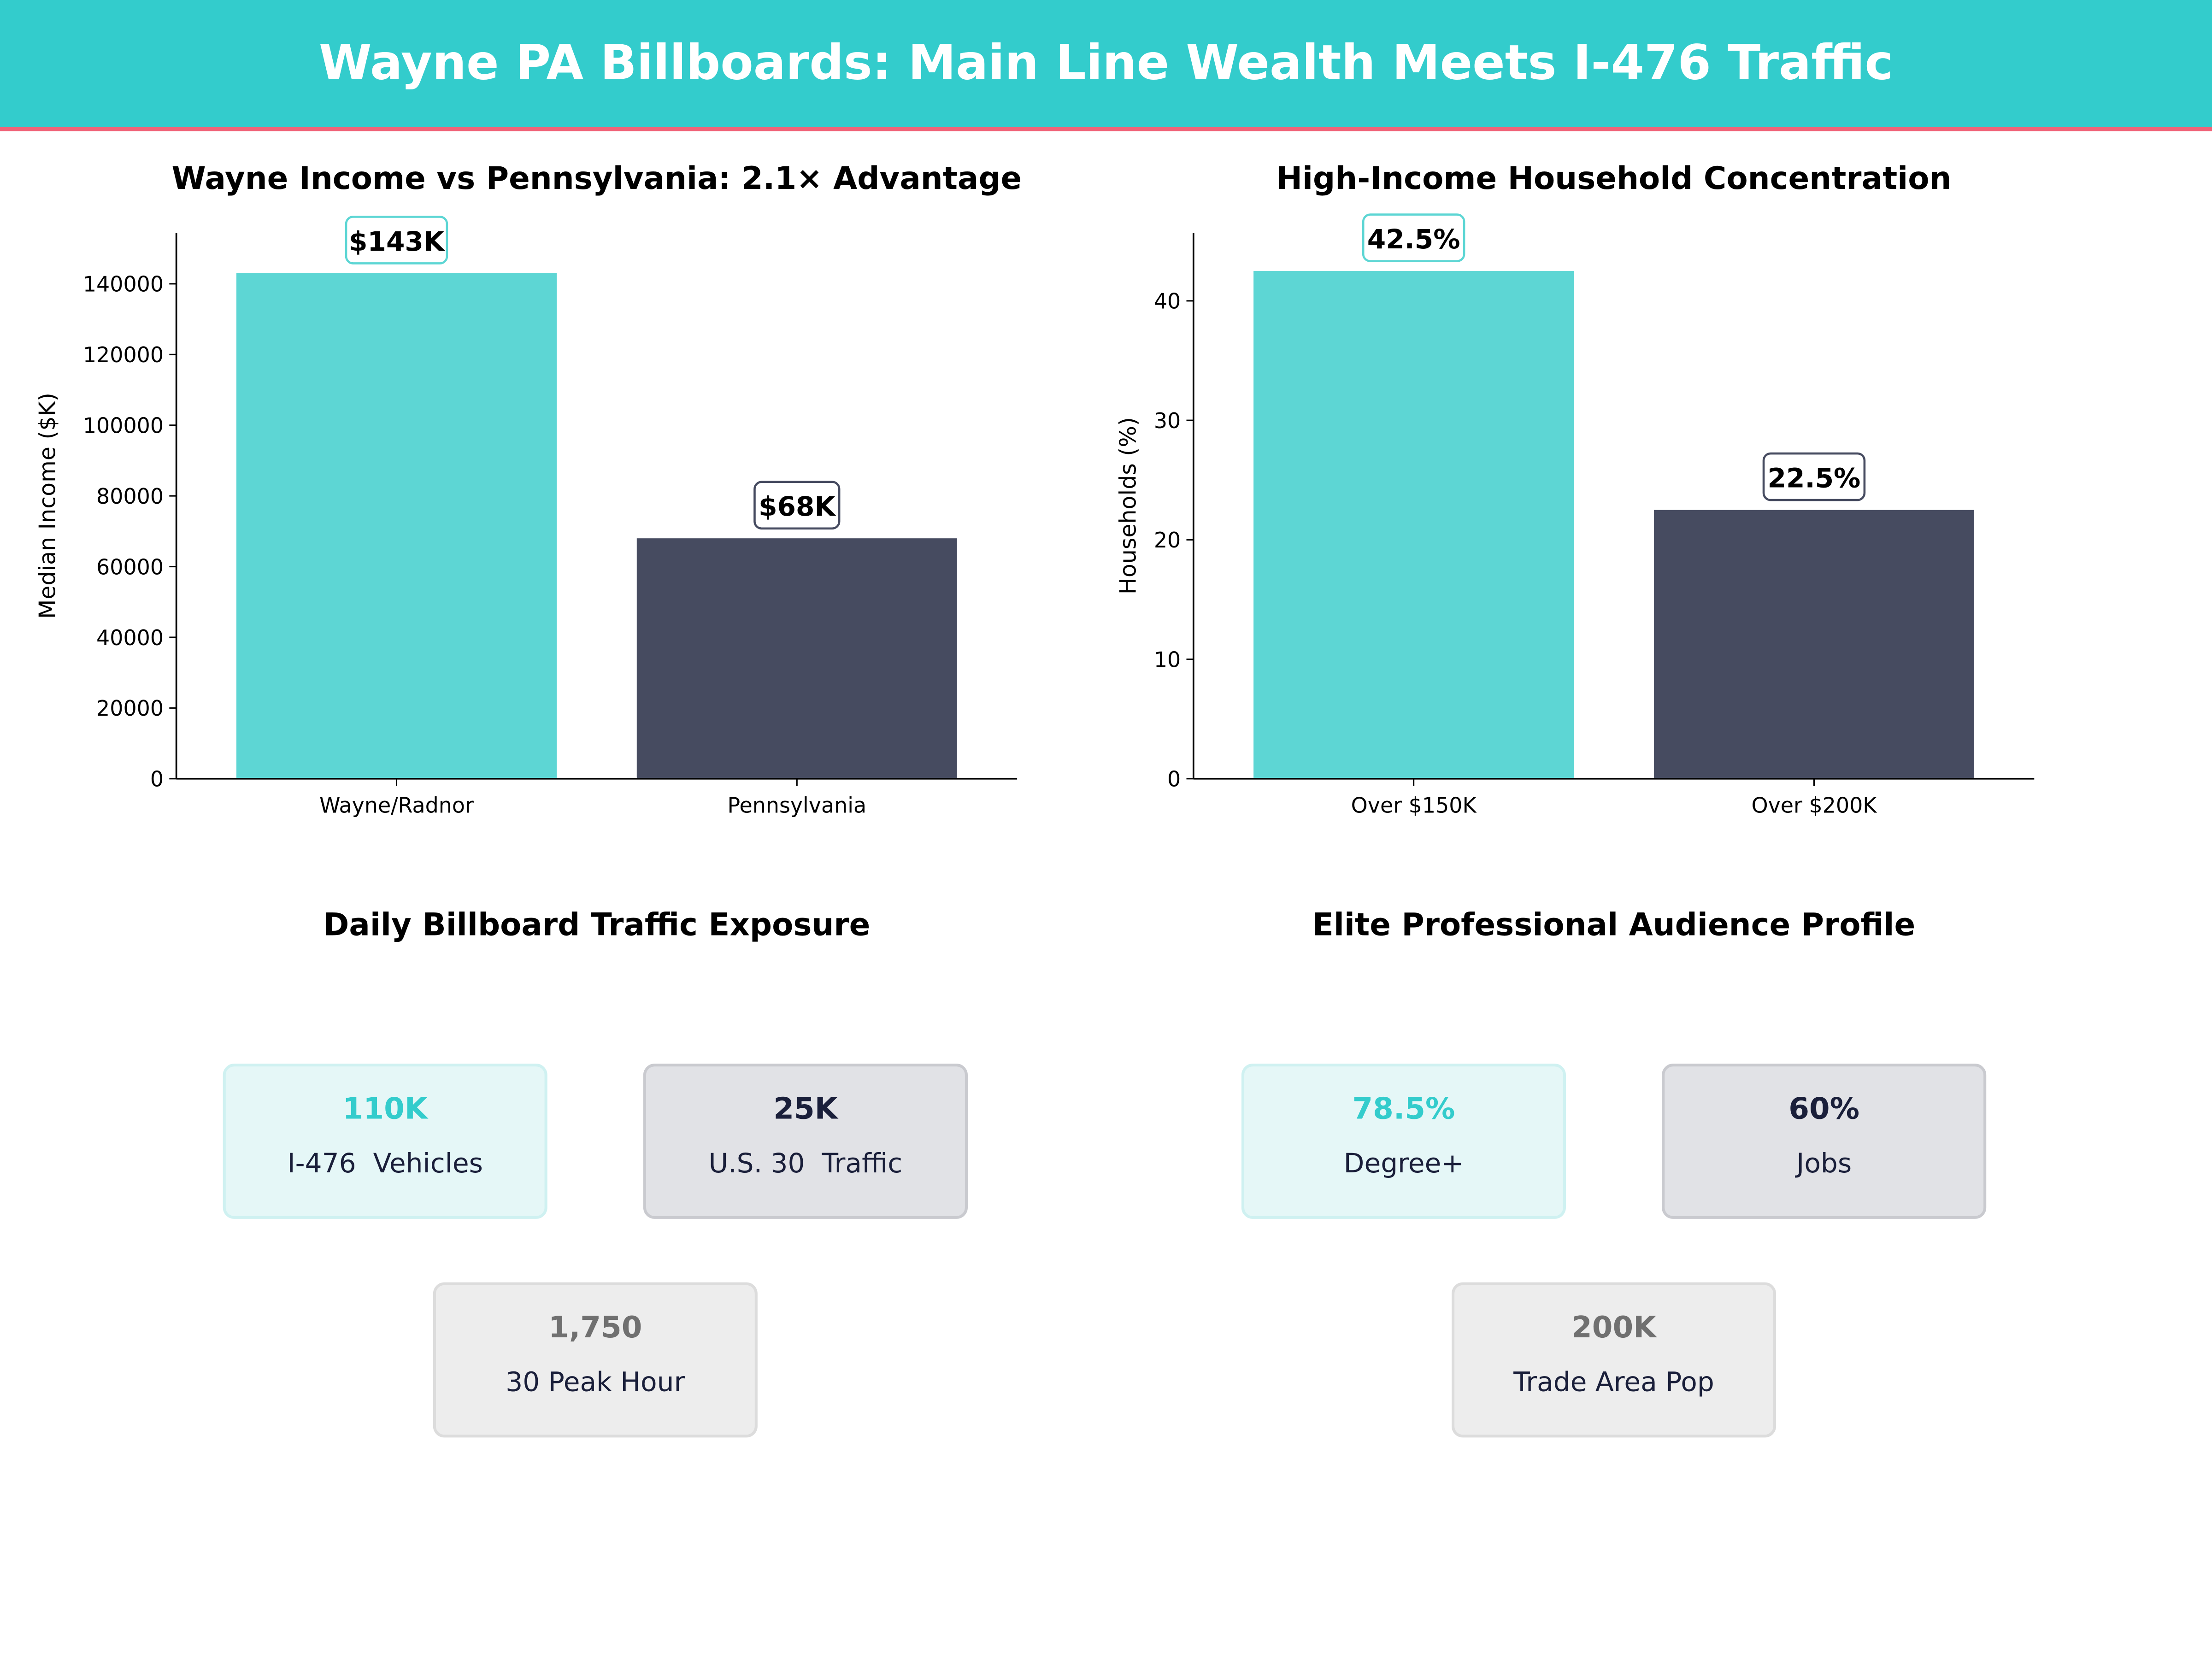 This screenshot has height=1659, width=2212. I want to click on y-tick-label: 10, so click(1167, 659).